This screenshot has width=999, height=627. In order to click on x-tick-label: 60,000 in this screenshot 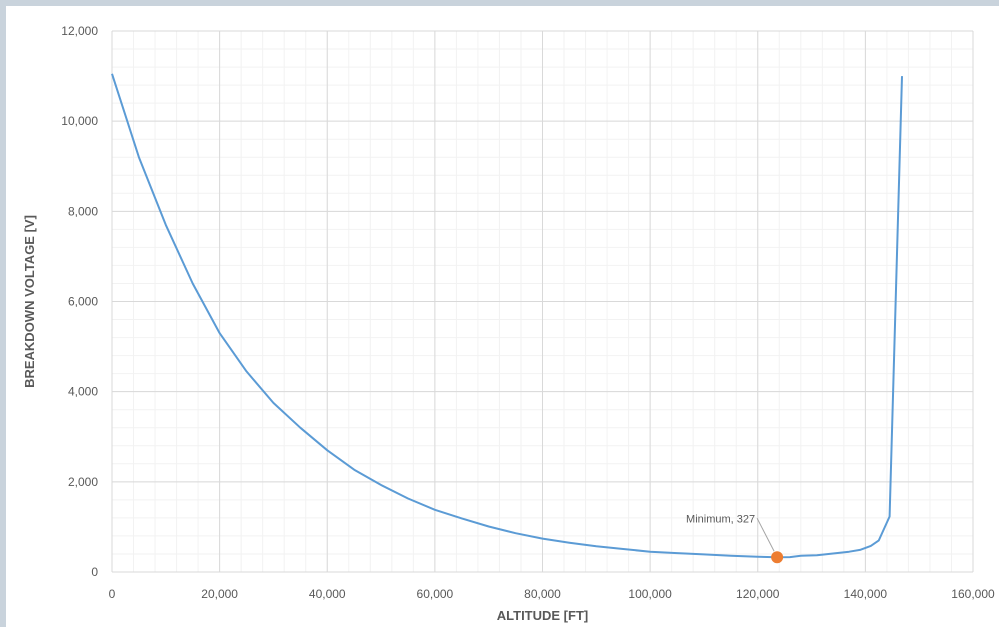, I will do `click(435, 594)`.